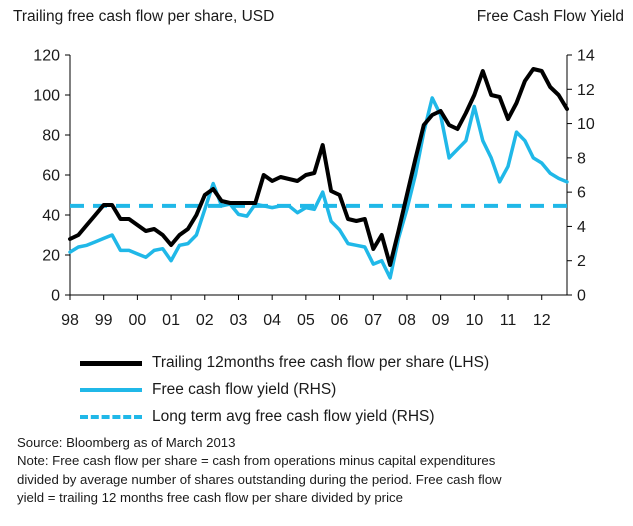  Describe the element at coordinates (581, 227) in the screenshot. I see `right-tick-label: 4` at that location.